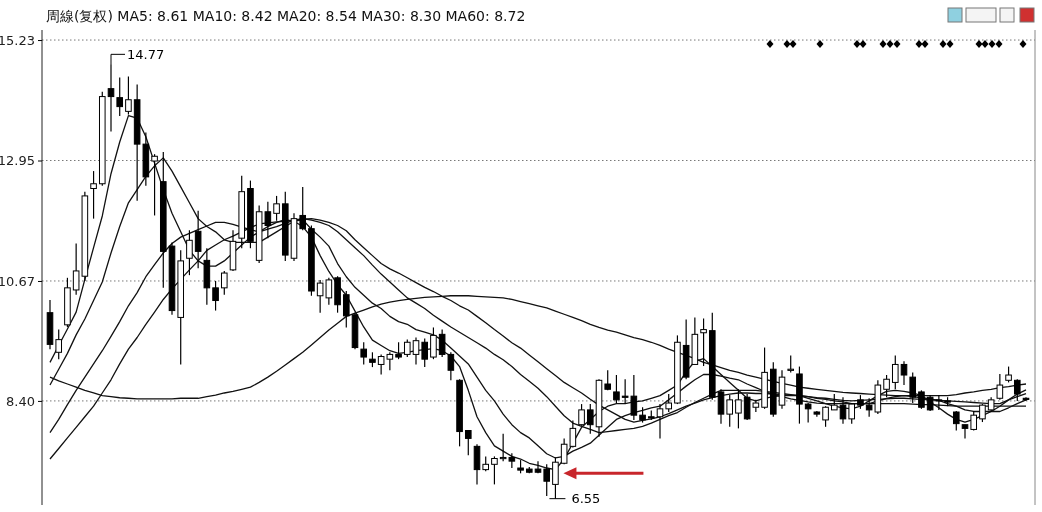  What do you see at coordinates (17, 281) in the screenshot?
I see `y-tick-label: 10.67` at bounding box center [17, 281].